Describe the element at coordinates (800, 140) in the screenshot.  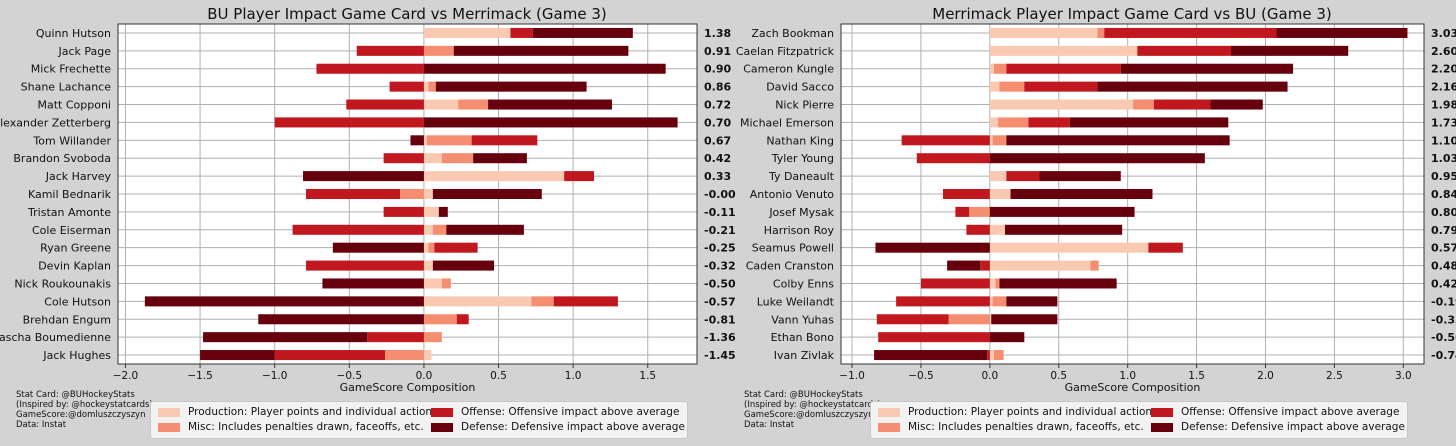
I see `player-name-label: Nathan King` at that location.